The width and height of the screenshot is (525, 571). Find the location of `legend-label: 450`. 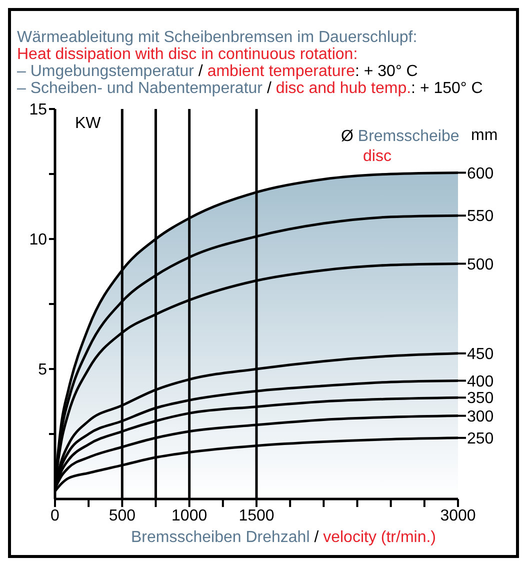

legend-label: 450 is located at coordinates (480, 354).